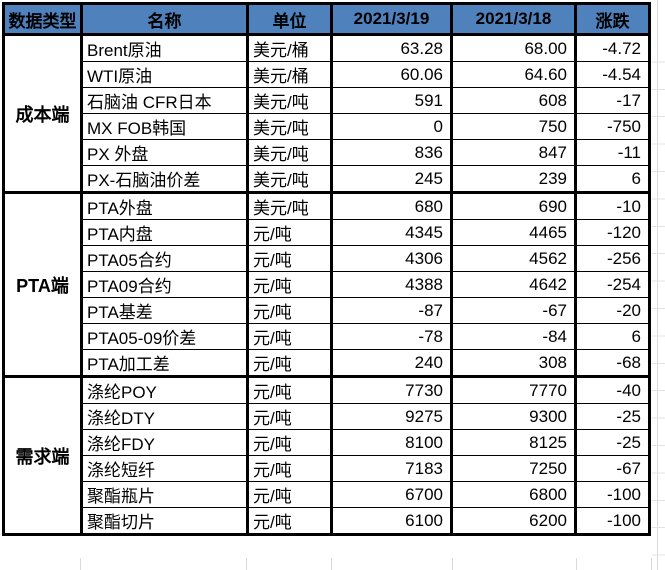 The height and width of the screenshot is (570, 665). Describe the element at coordinates (513, 152) in the screenshot. I see `value-previous-cell: 847` at that location.